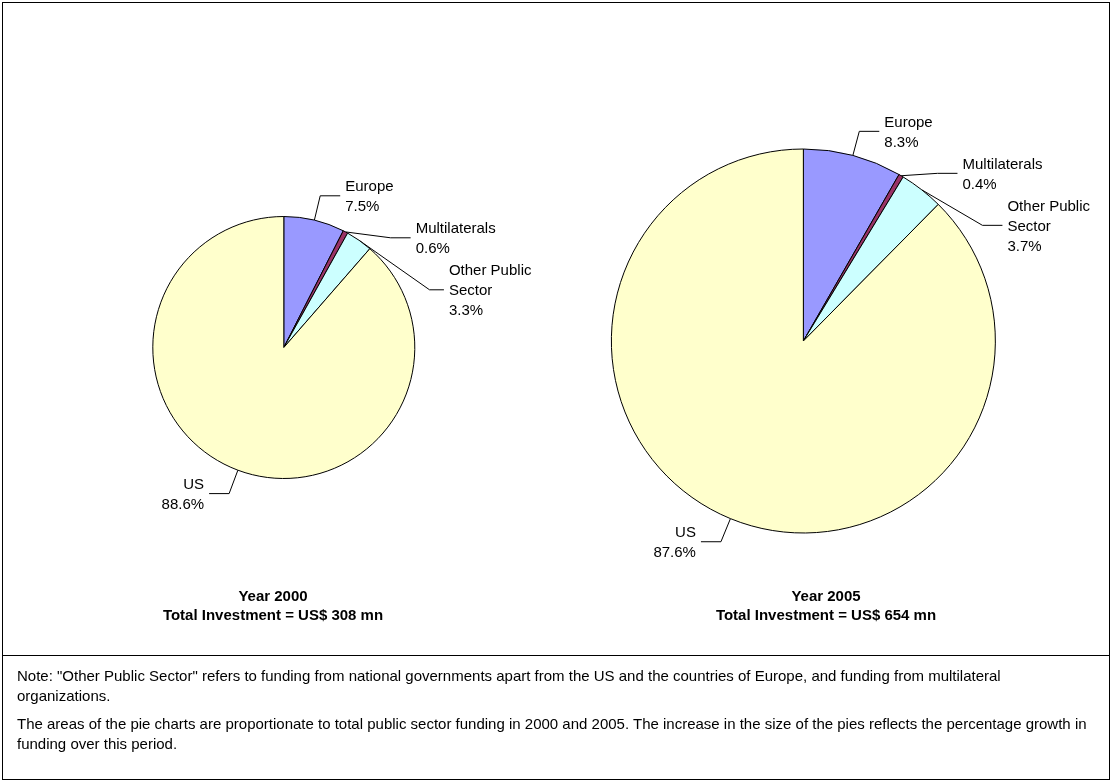 The image size is (1114, 784). Describe the element at coordinates (509, 686) in the screenshot. I see `text: Note: "Other Public Sector" refers to funding from national governments apart from the US and the countries of Europe, and funding from multilateral organizations.` at that location.